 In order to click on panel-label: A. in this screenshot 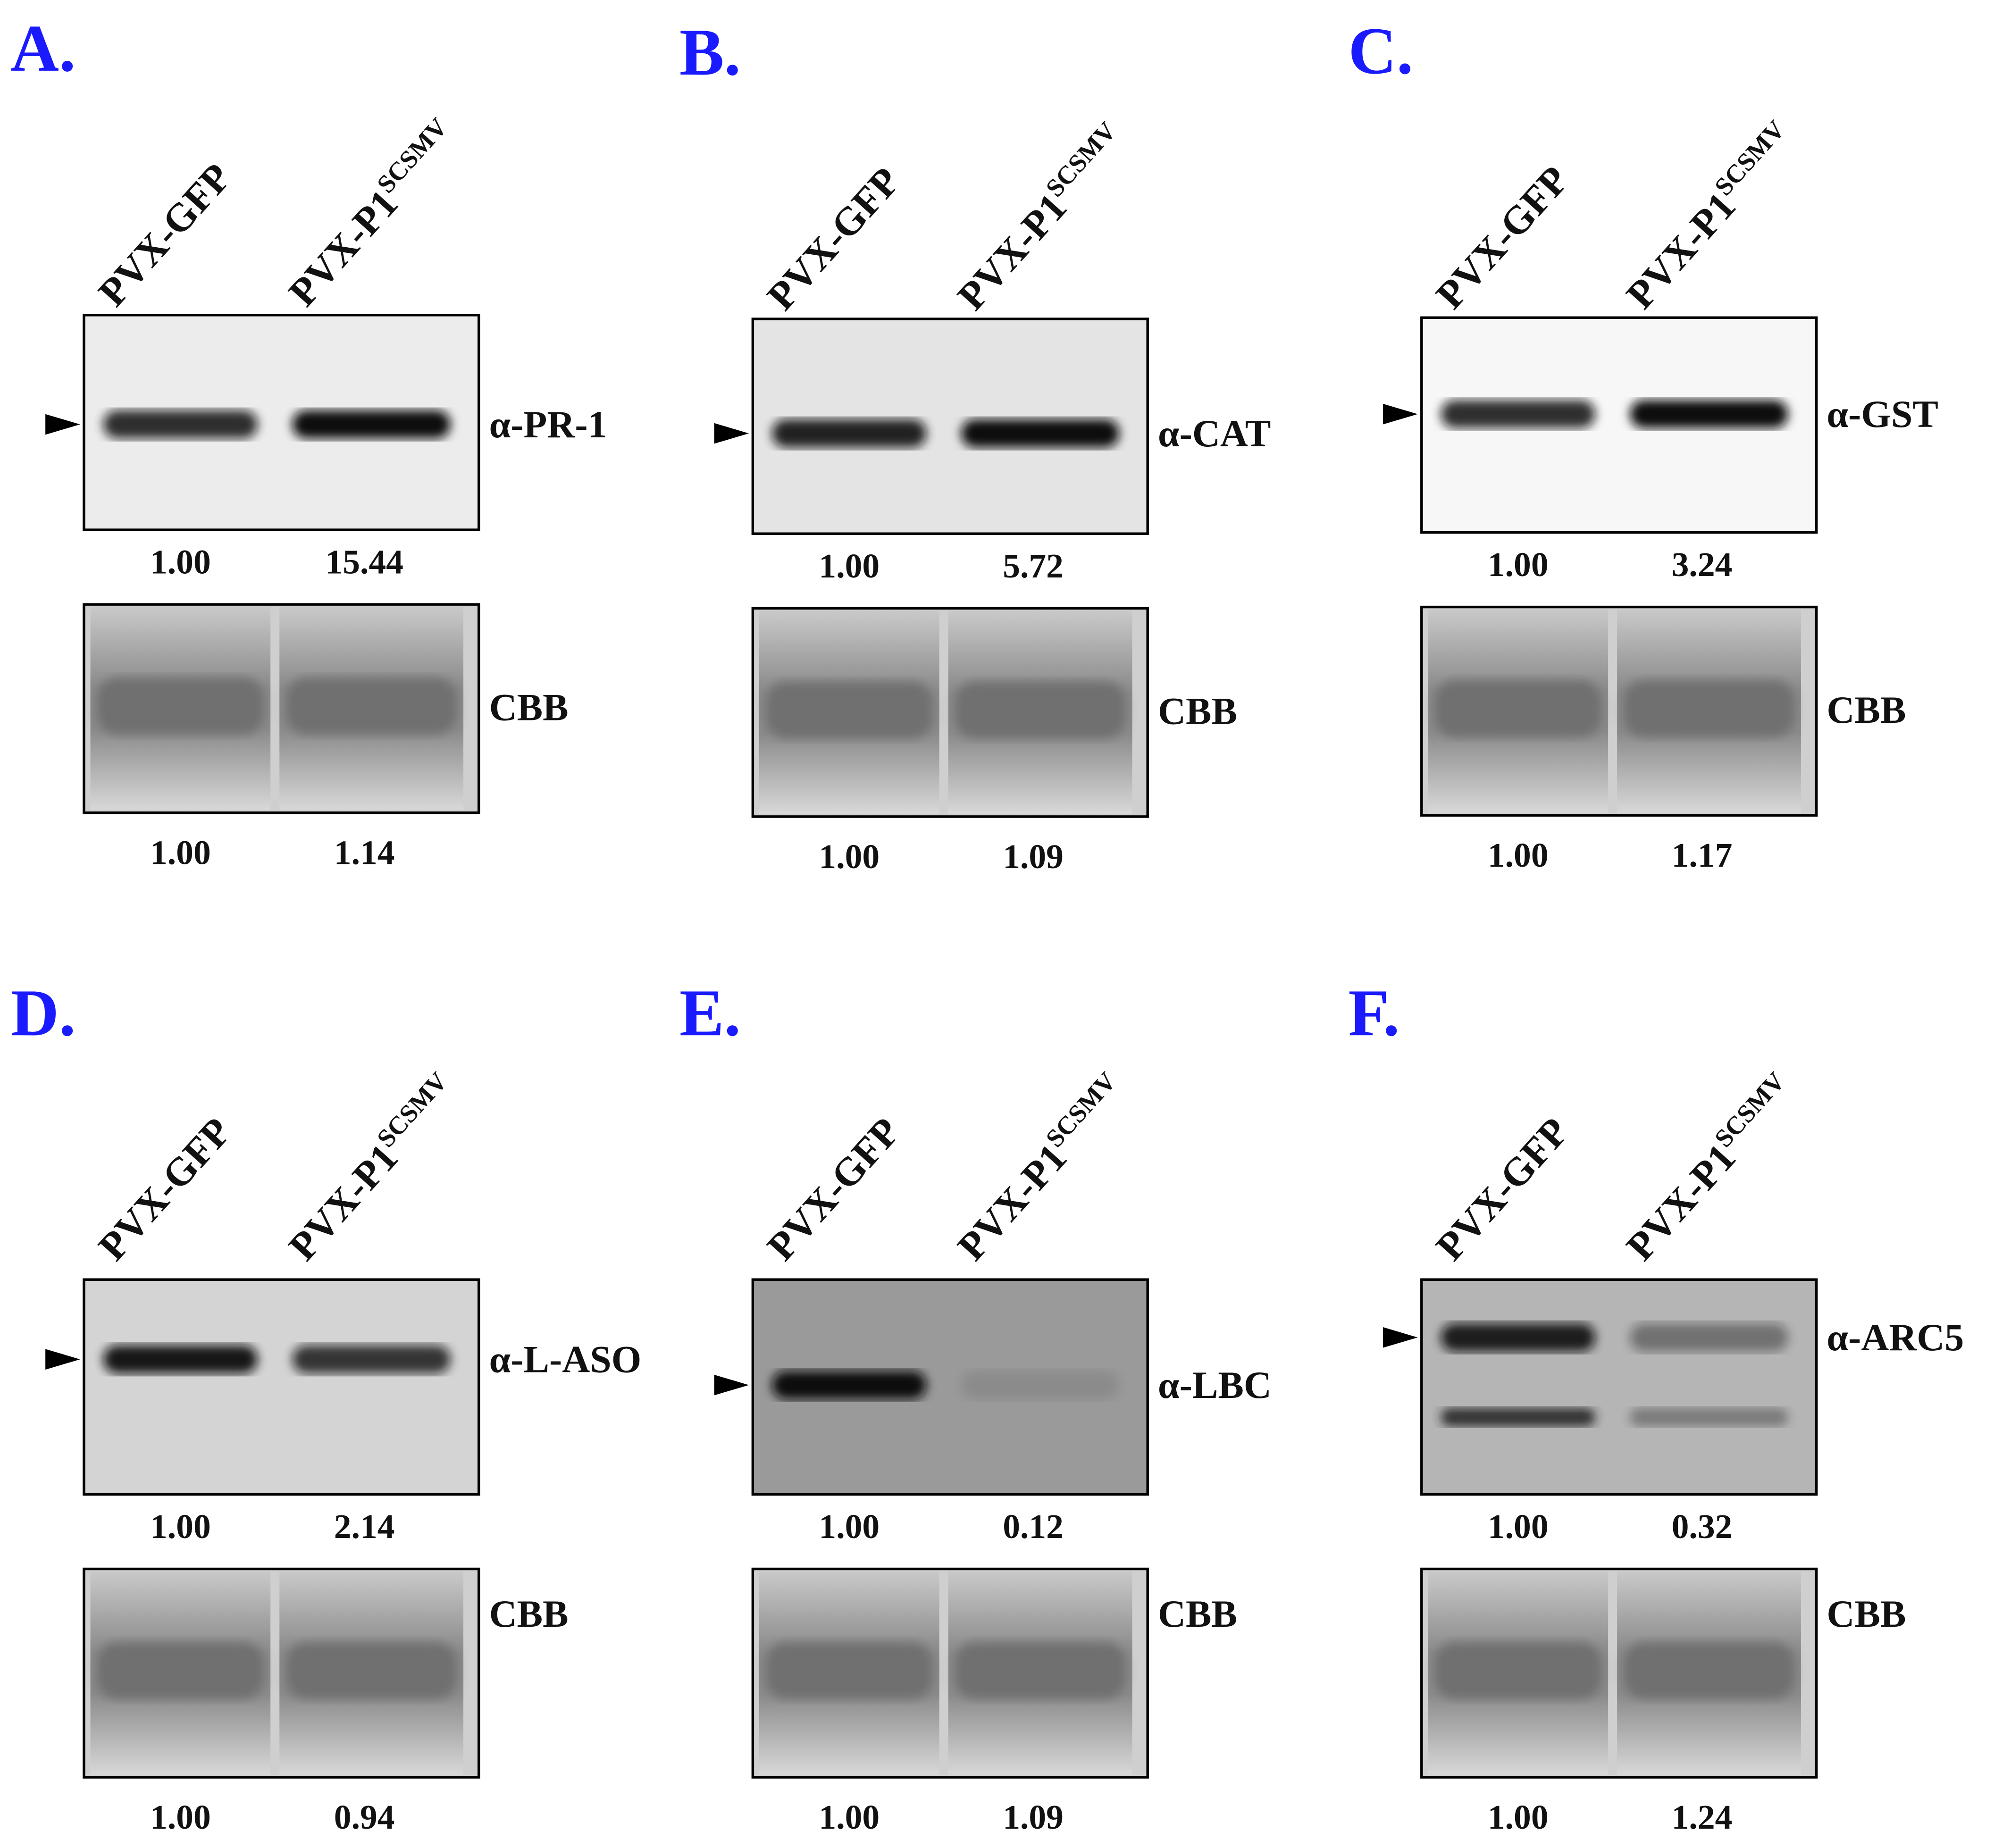, I will do `click(43, 48)`.